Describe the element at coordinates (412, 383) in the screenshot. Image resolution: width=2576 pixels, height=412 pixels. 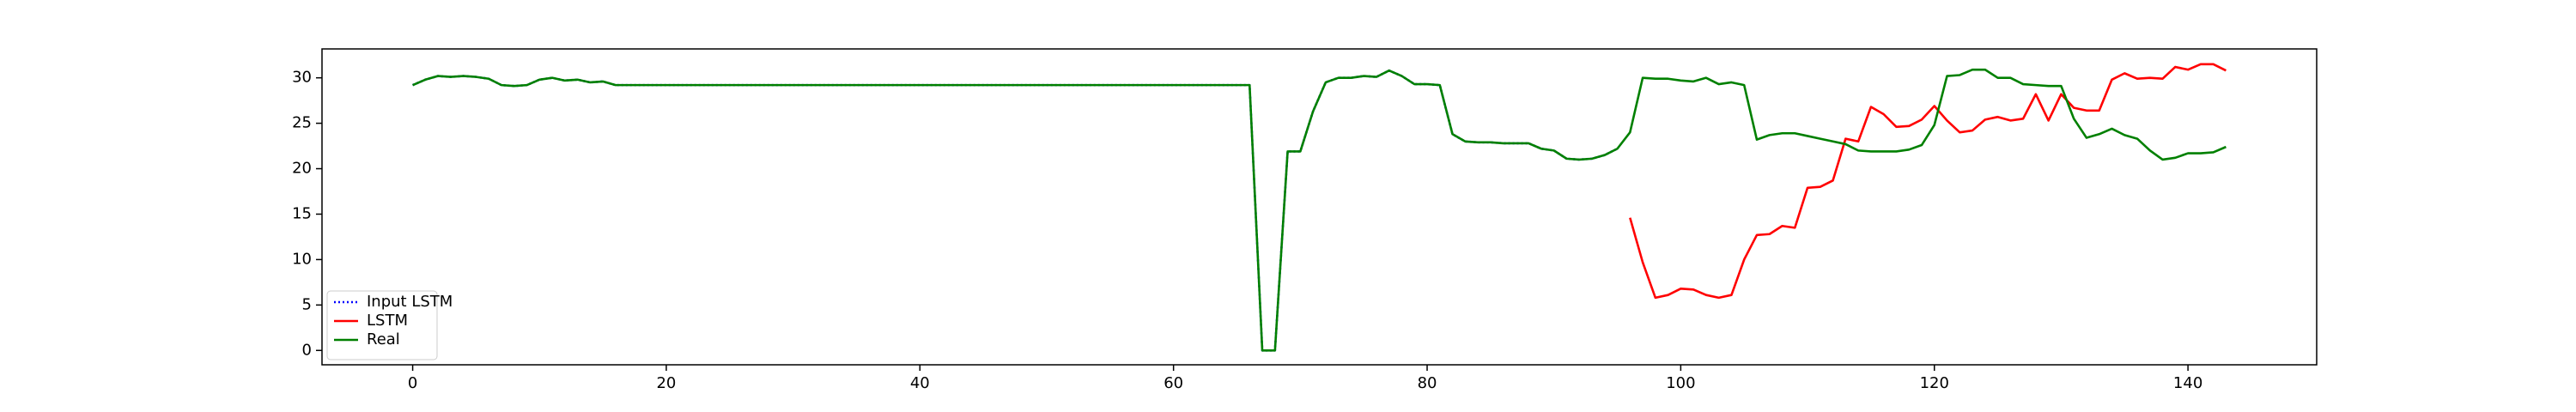
I see `x-tick-label: 0` at that location.